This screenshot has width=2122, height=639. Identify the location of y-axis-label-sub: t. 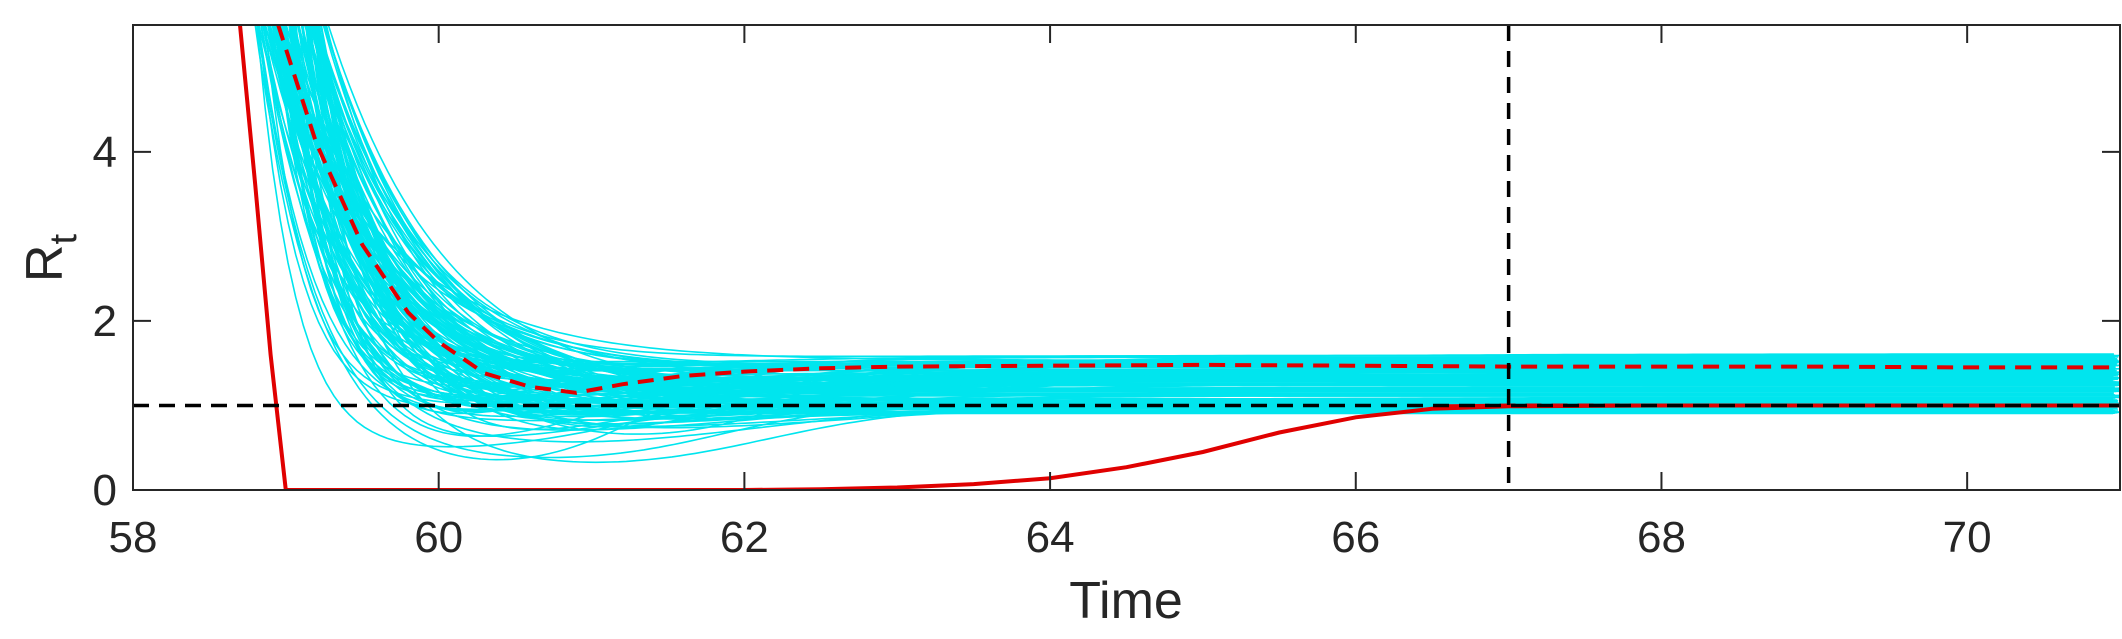
(64, 239).